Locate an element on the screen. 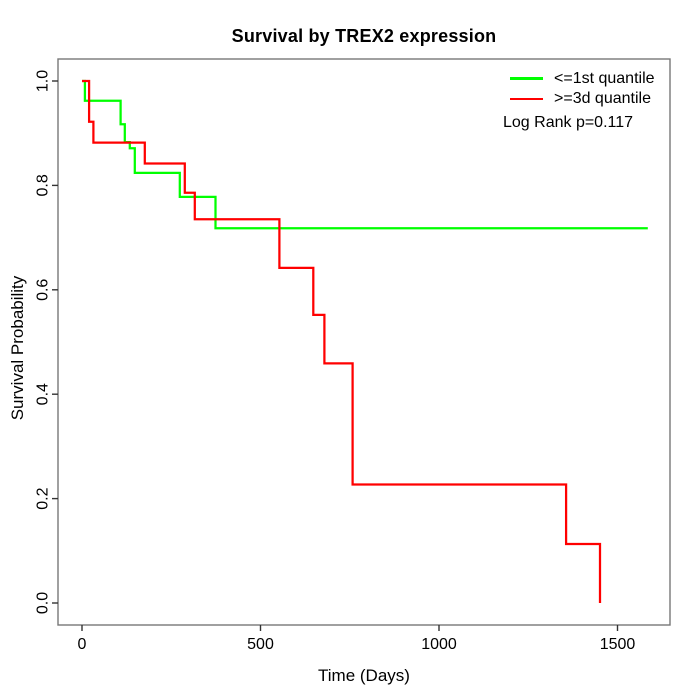  x-axis-tick-label: 500 is located at coordinates (260, 644).